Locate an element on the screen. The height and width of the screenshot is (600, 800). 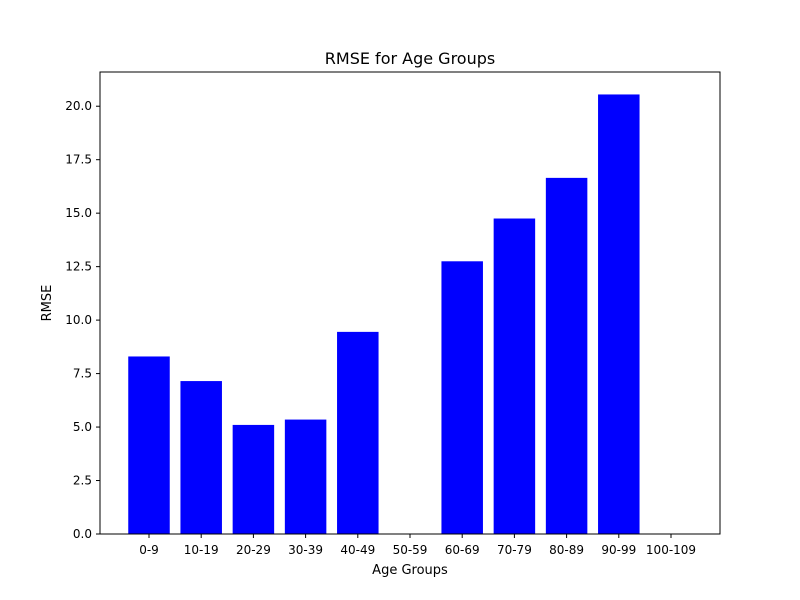
x-tick-label: 40-49 is located at coordinates (357, 550).